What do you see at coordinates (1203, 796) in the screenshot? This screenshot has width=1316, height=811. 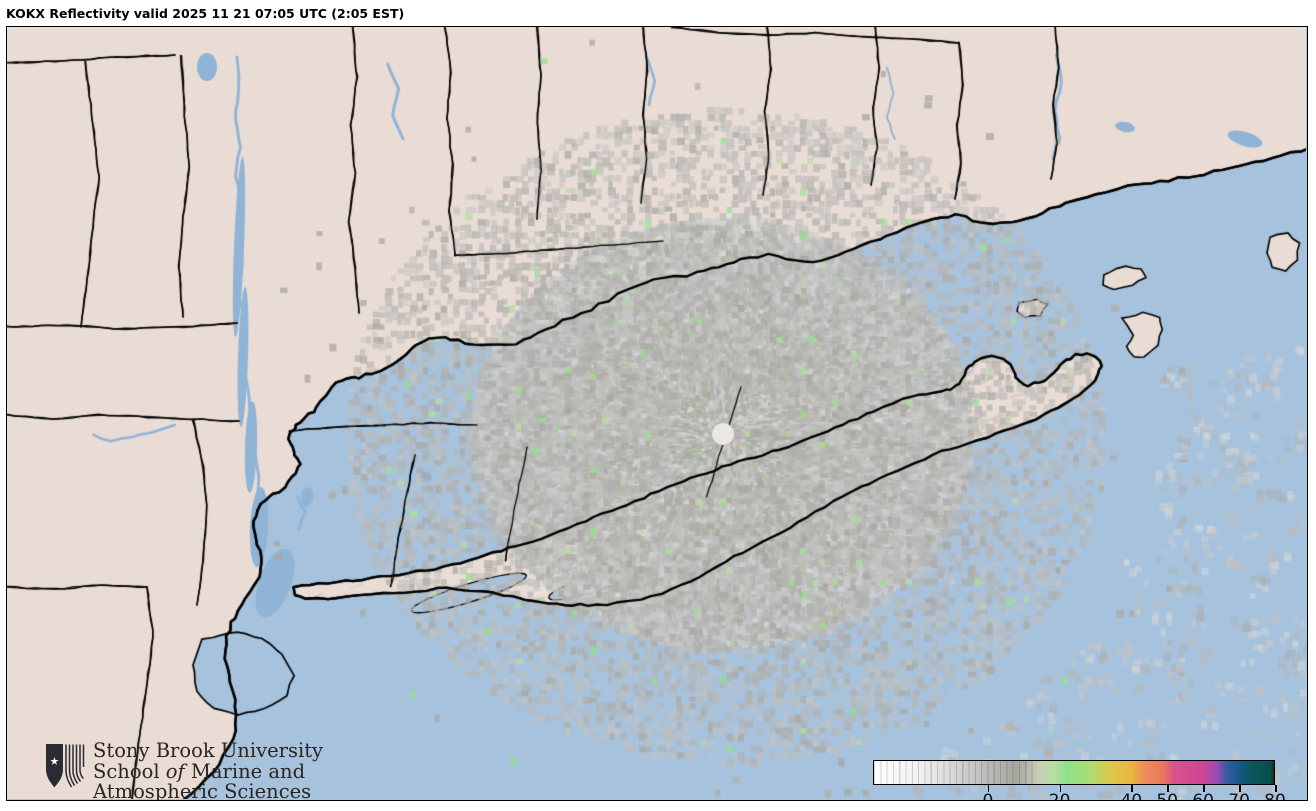 I see `colorbar-tick-label: 60` at bounding box center [1203, 796].